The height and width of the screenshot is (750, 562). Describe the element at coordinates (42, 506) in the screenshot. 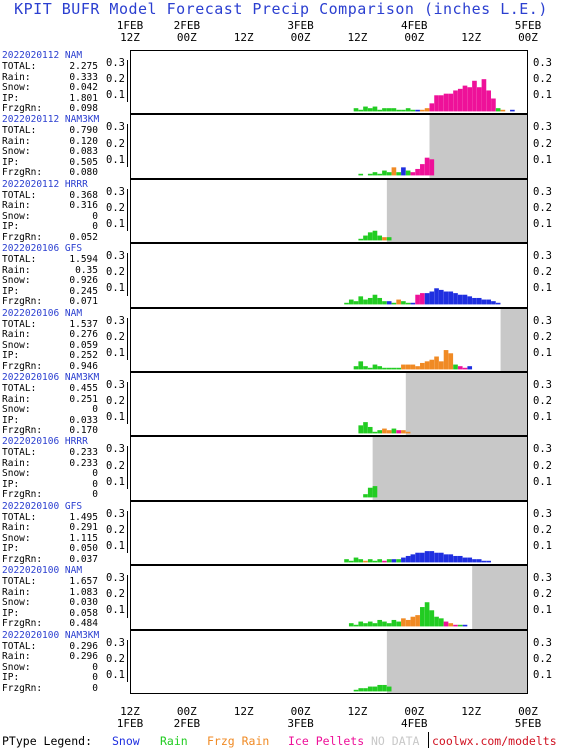

I see `model-run-label: 2022020100 GFS` at that location.